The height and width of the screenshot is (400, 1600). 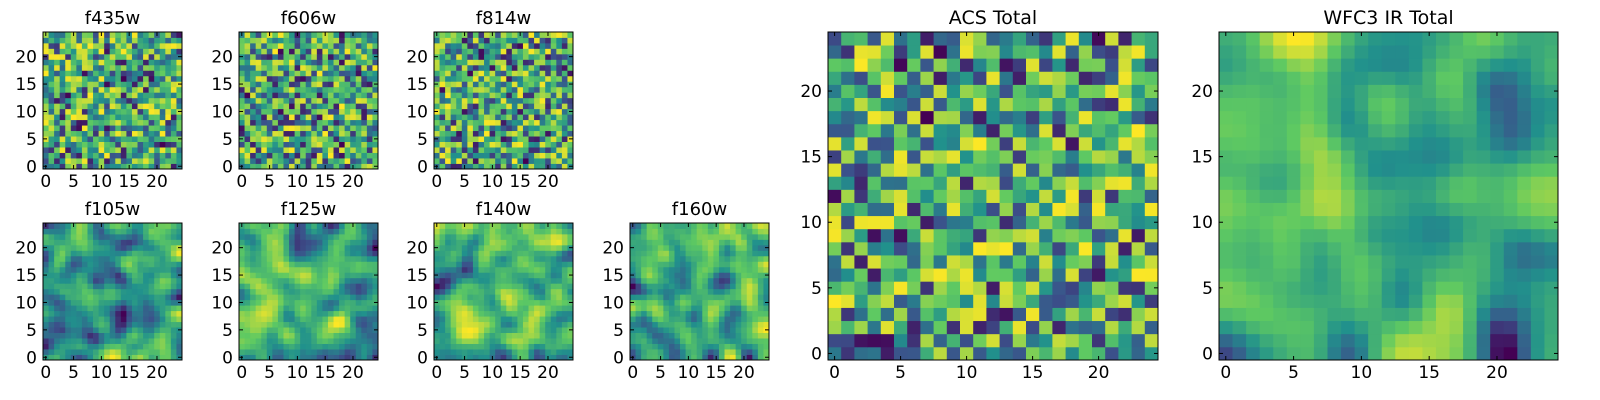 What do you see at coordinates (325, 182) in the screenshot?
I see `x-tick-label: 15` at bounding box center [325, 182].